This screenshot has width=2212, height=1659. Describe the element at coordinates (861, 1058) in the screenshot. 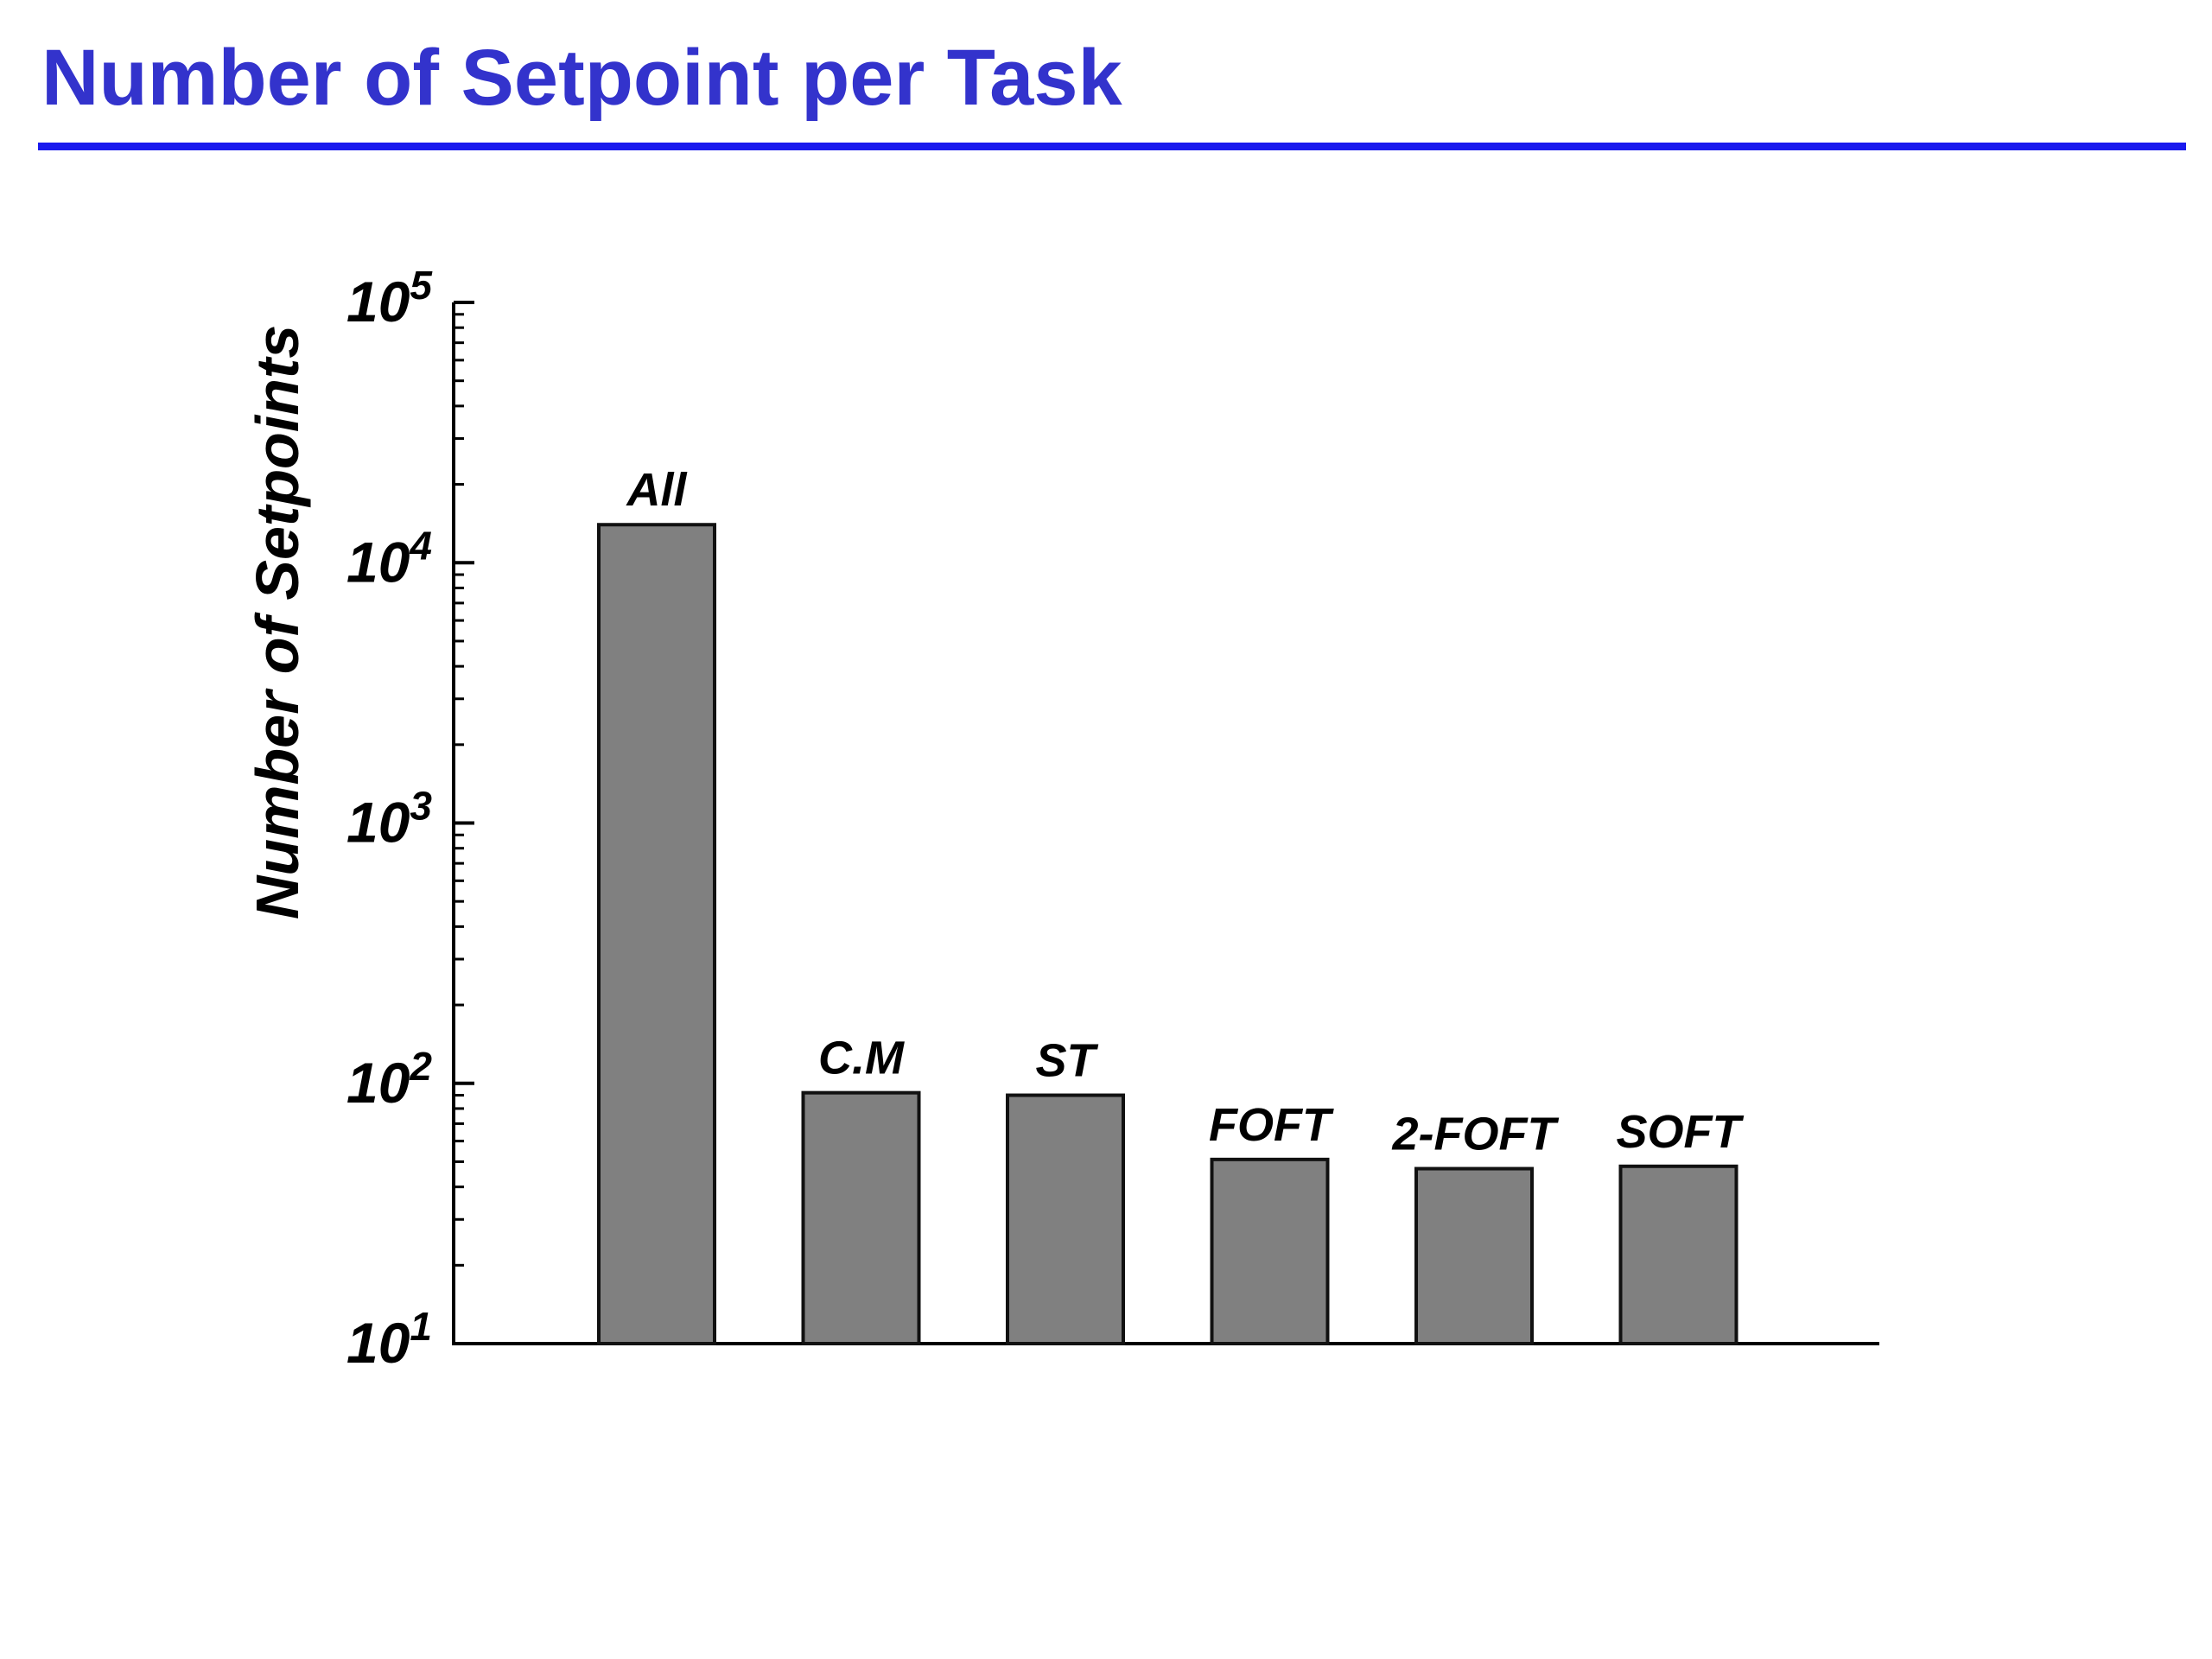

I see `bar-label: C.M` at that location.